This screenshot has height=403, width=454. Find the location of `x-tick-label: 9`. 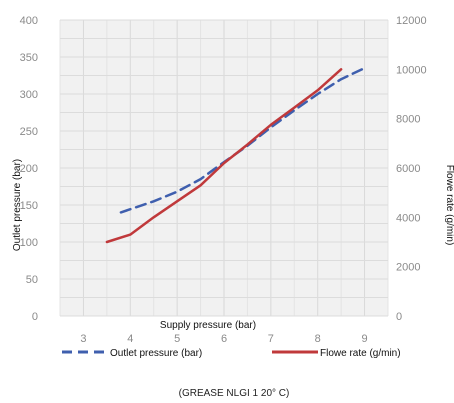

x-tick-label: 9 is located at coordinates (365, 339).